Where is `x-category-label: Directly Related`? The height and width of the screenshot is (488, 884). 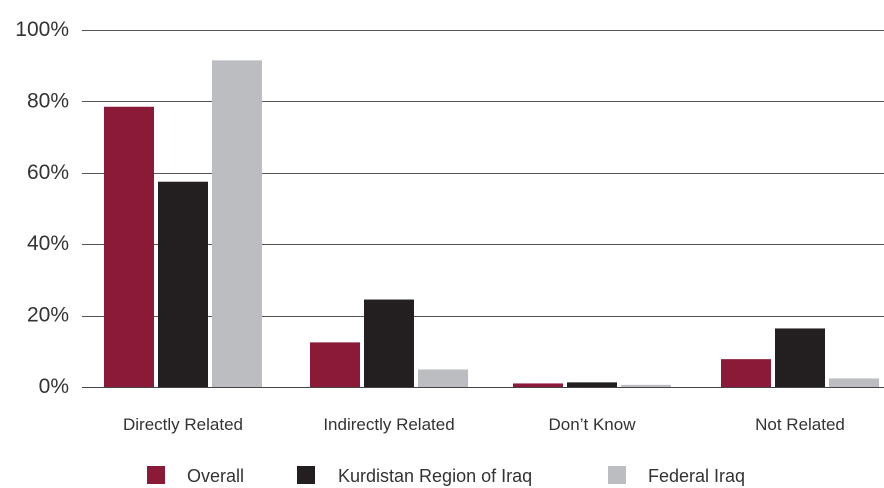 x-category-label: Directly Related is located at coordinates (183, 424).